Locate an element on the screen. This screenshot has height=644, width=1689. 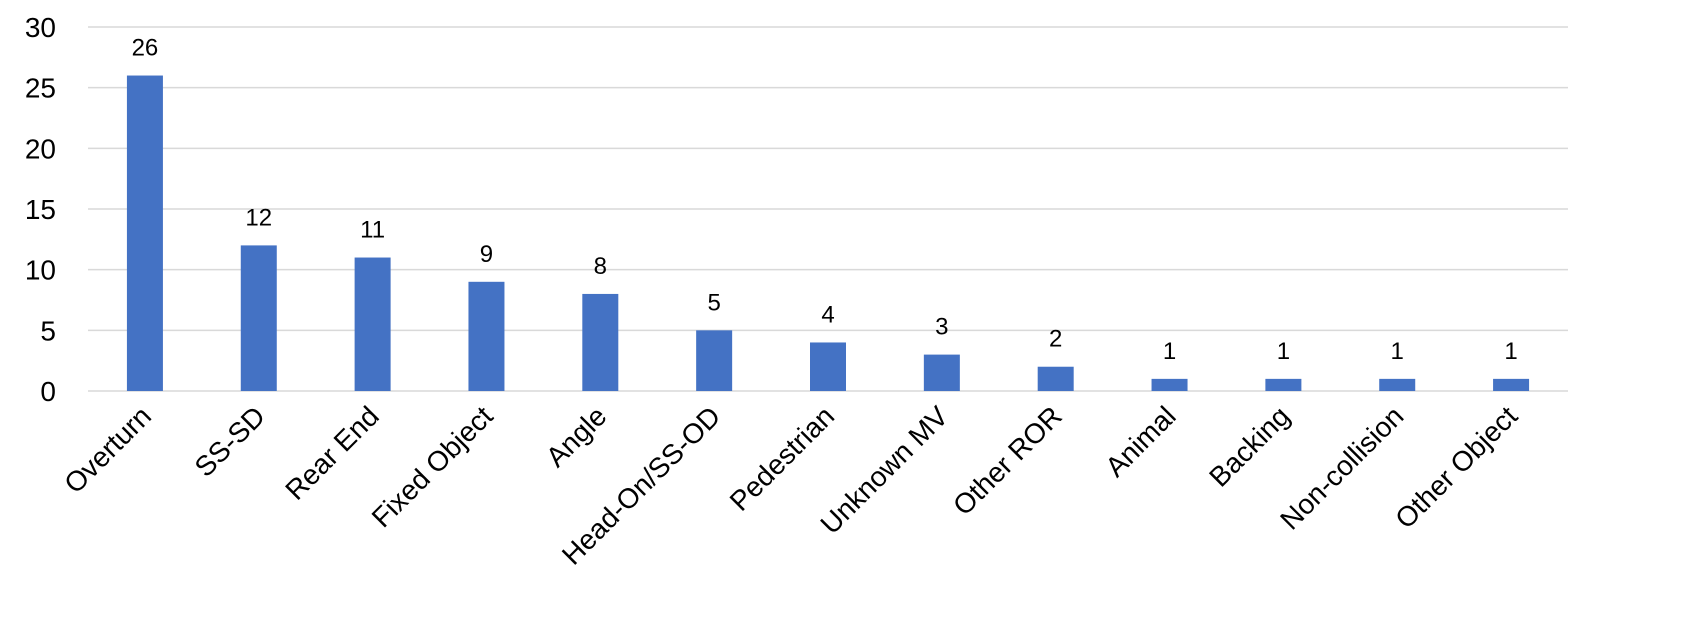
category-label: SS-SD is located at coordinates (230, 441).